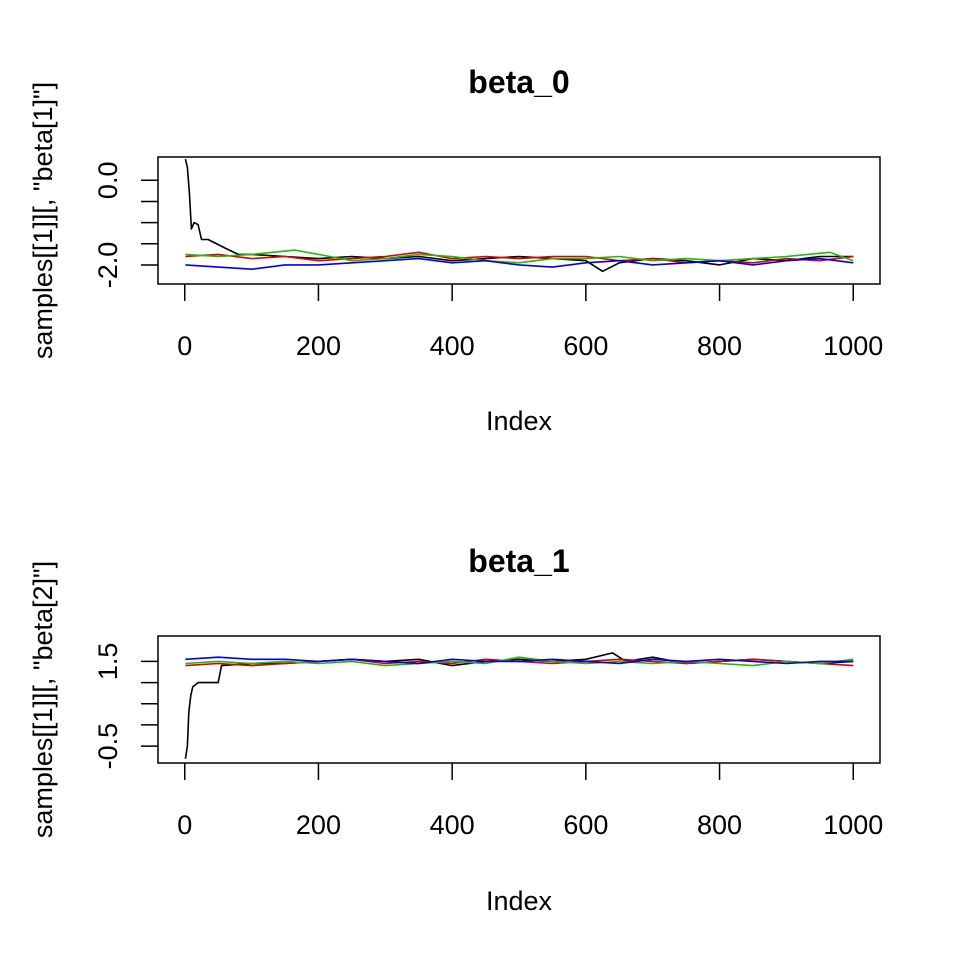  I want to click on chart-title: beta_1, so click(518, 561).